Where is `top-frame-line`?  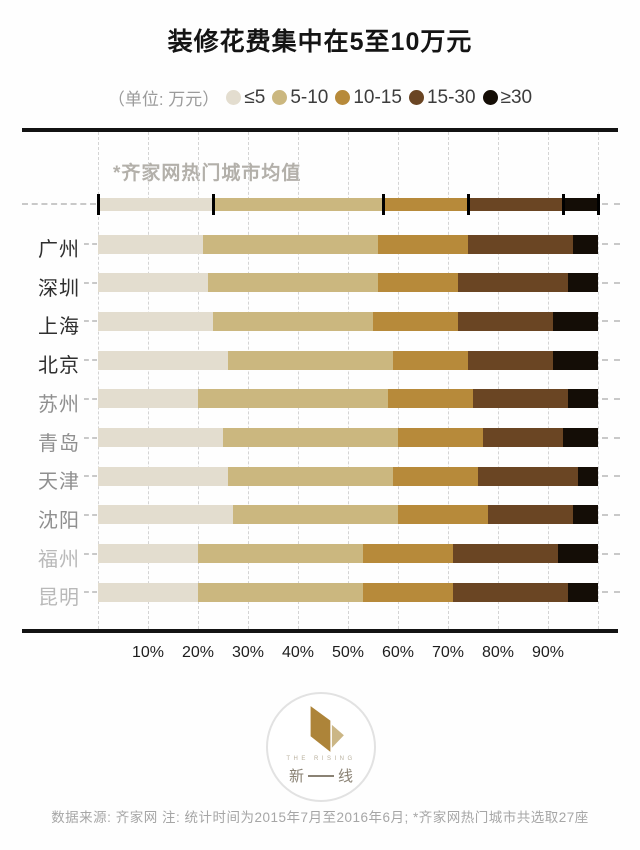 top-frame-line is located at coordinates (320, 130).